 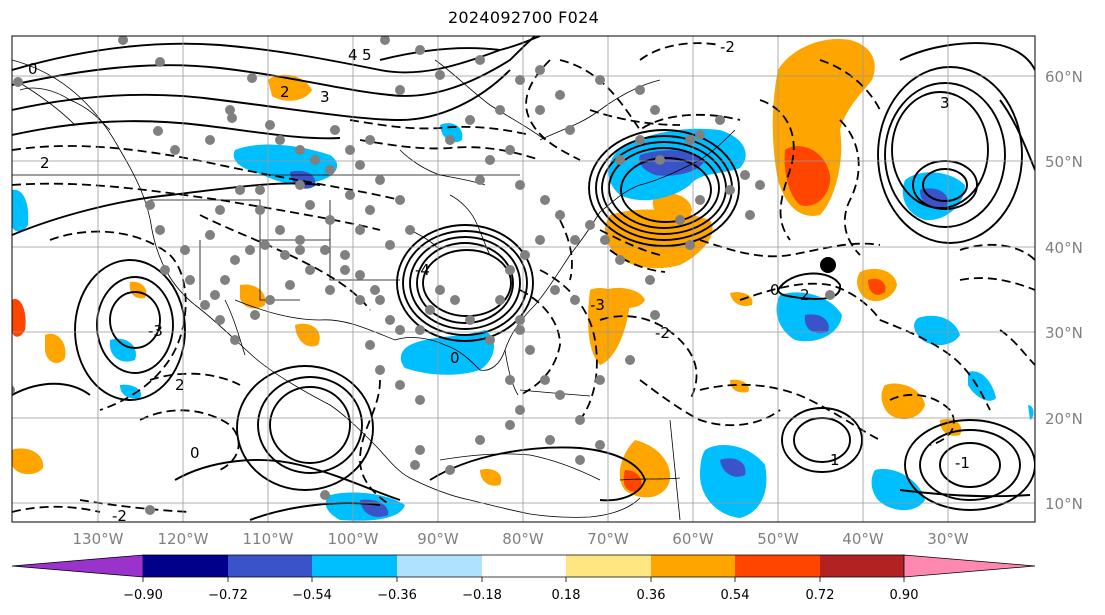 I want to click on colorbar-tick-label: −0.90, so click(x=143, y=595).